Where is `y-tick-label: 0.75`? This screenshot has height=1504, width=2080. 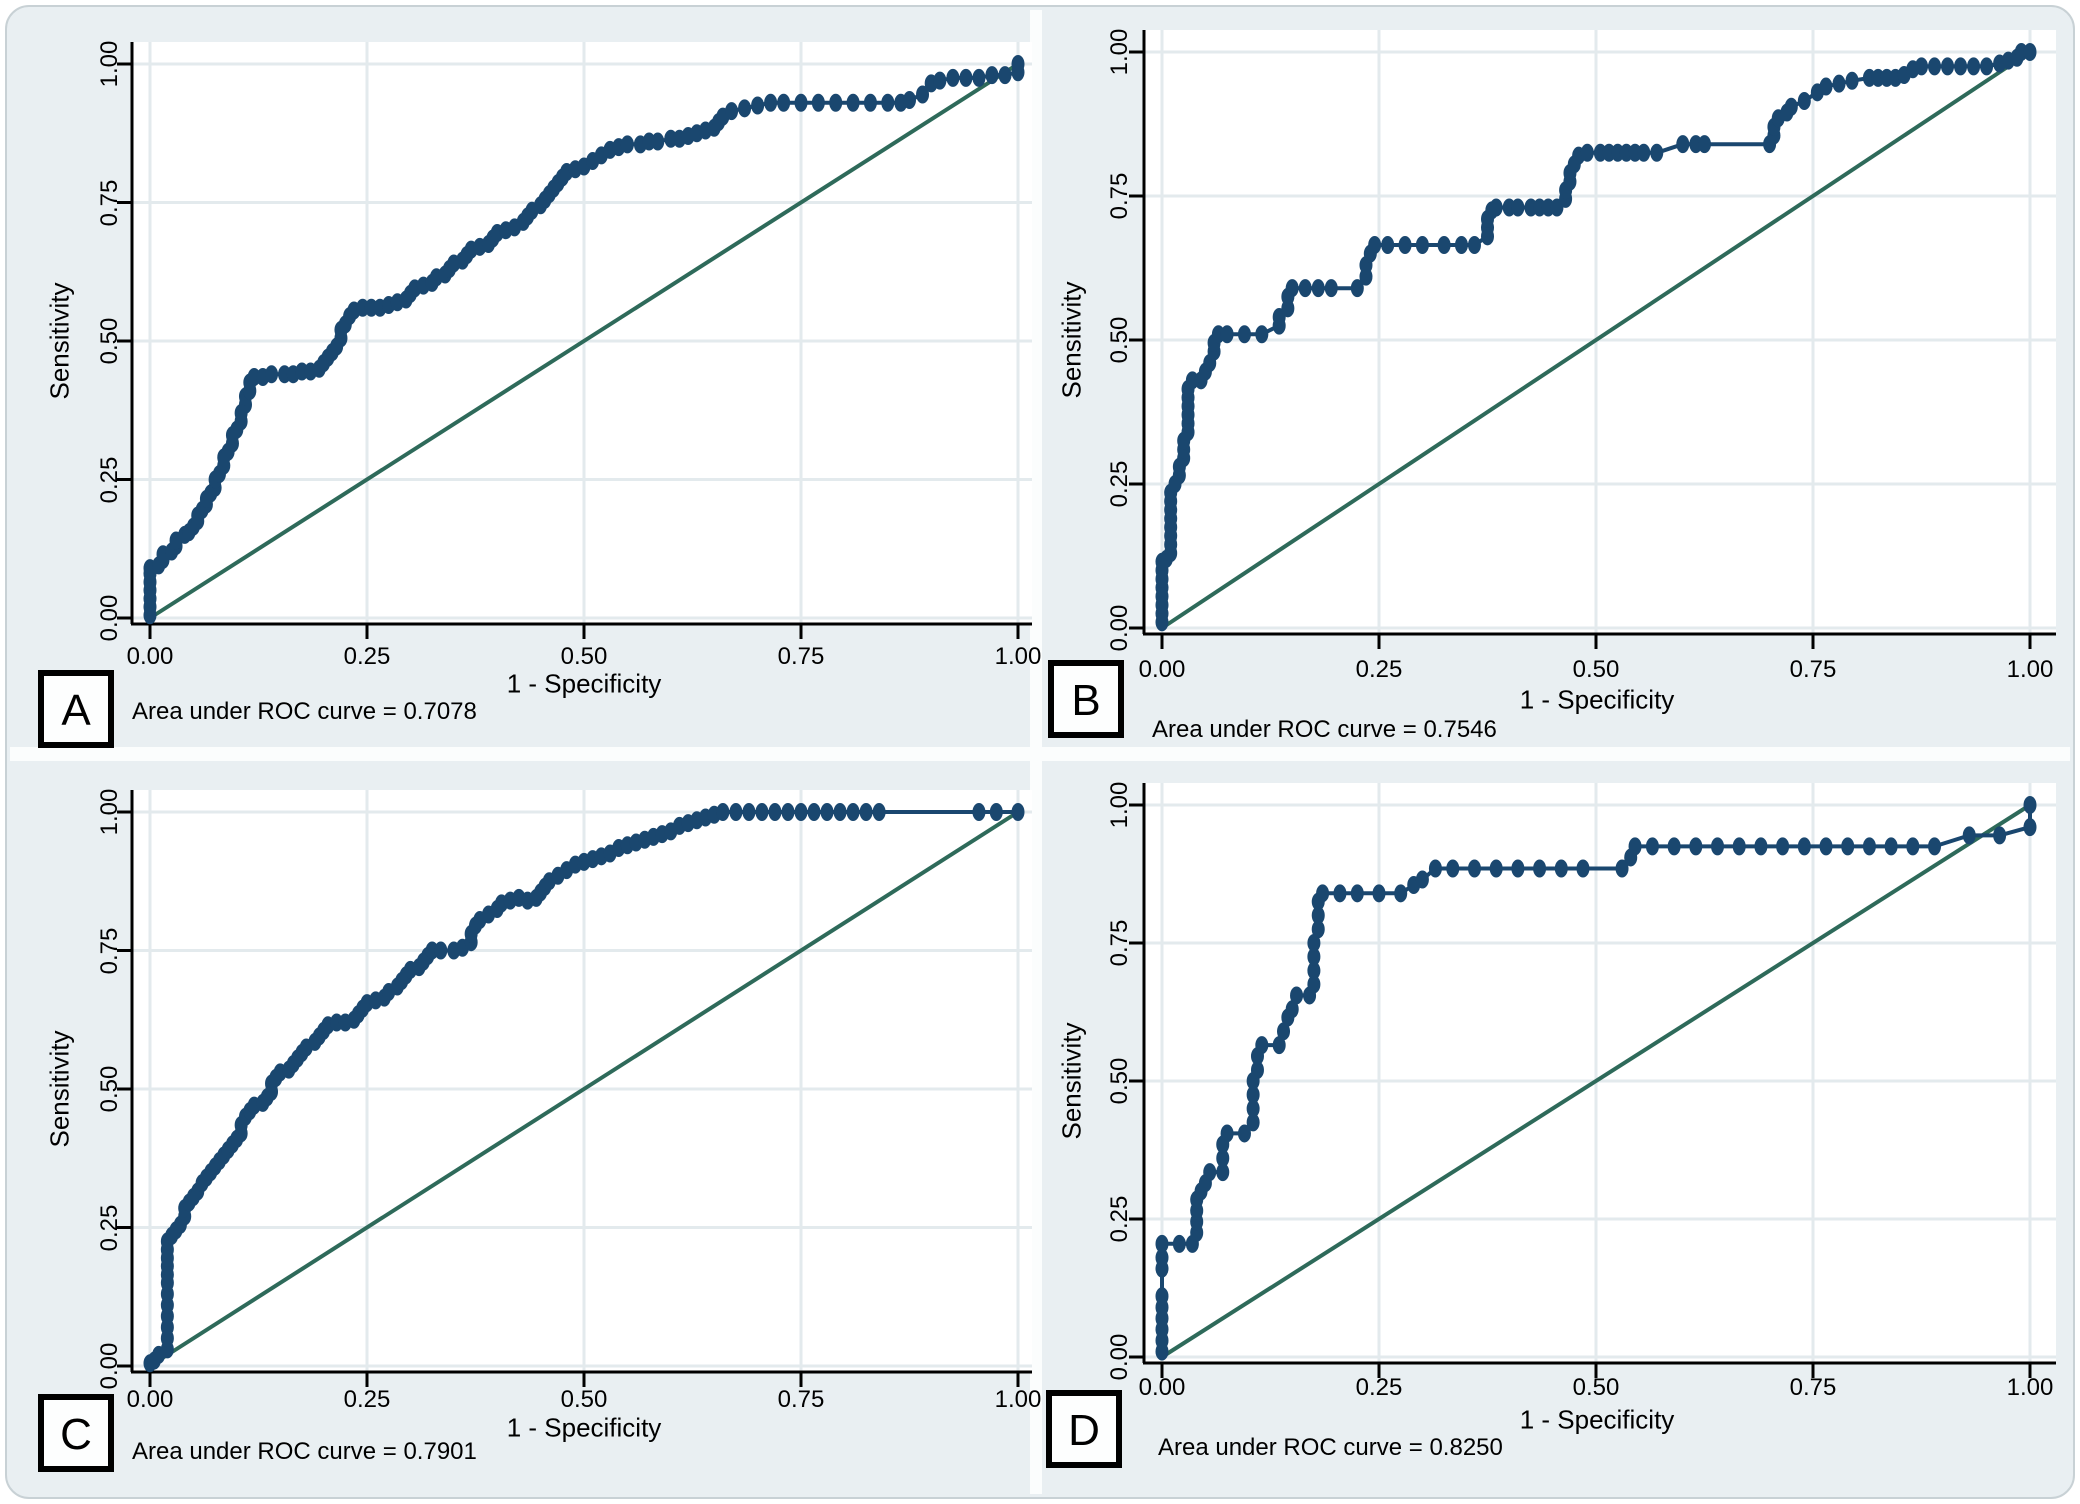
y-tick-label: 0.75 is located at coordinates (109, 202).